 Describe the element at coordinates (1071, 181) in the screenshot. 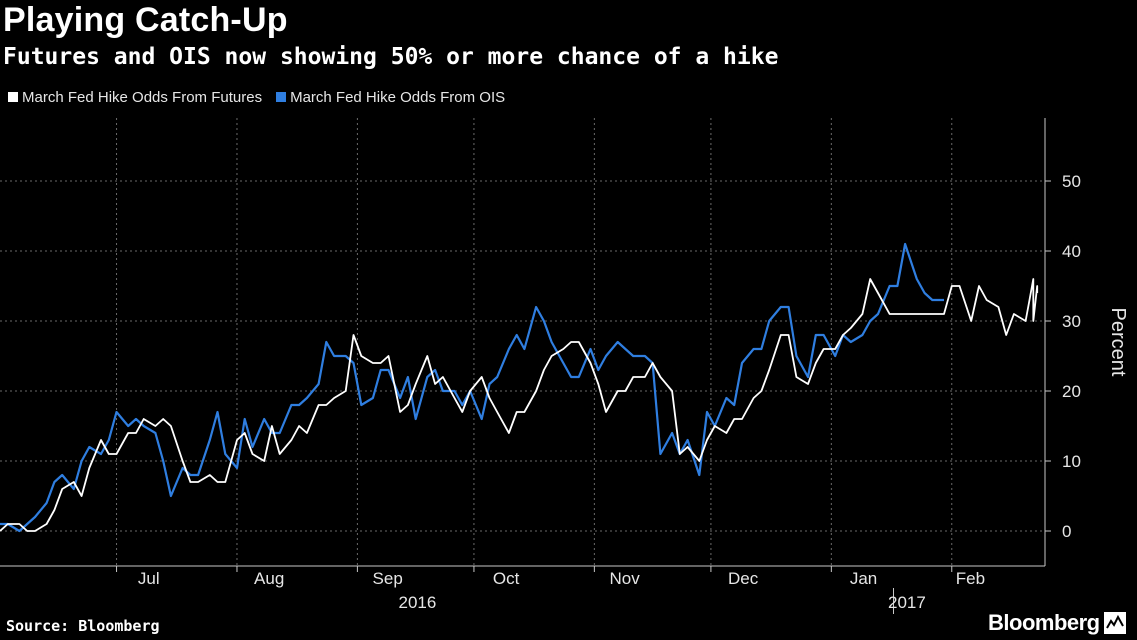

I see `y-tick-label: 50` at that location.